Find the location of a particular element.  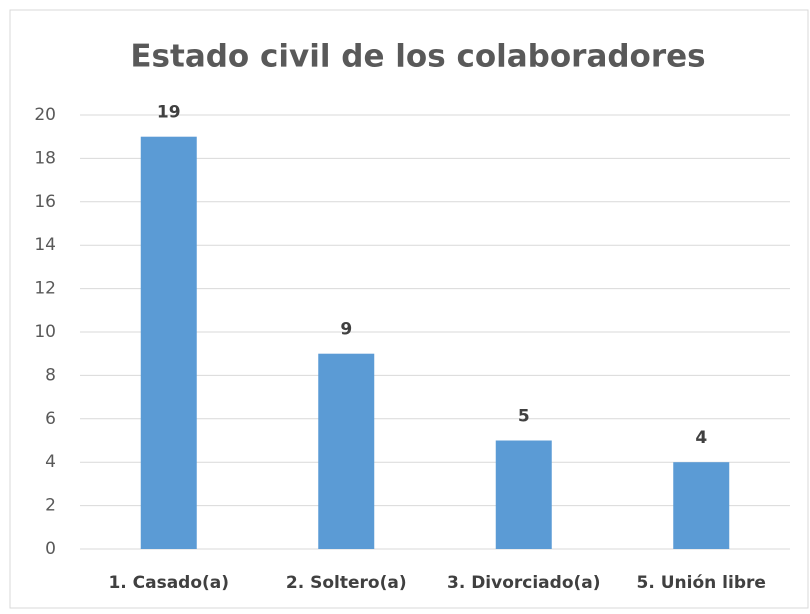

y-tick-label: 14 is located at coordinates (45, 245).